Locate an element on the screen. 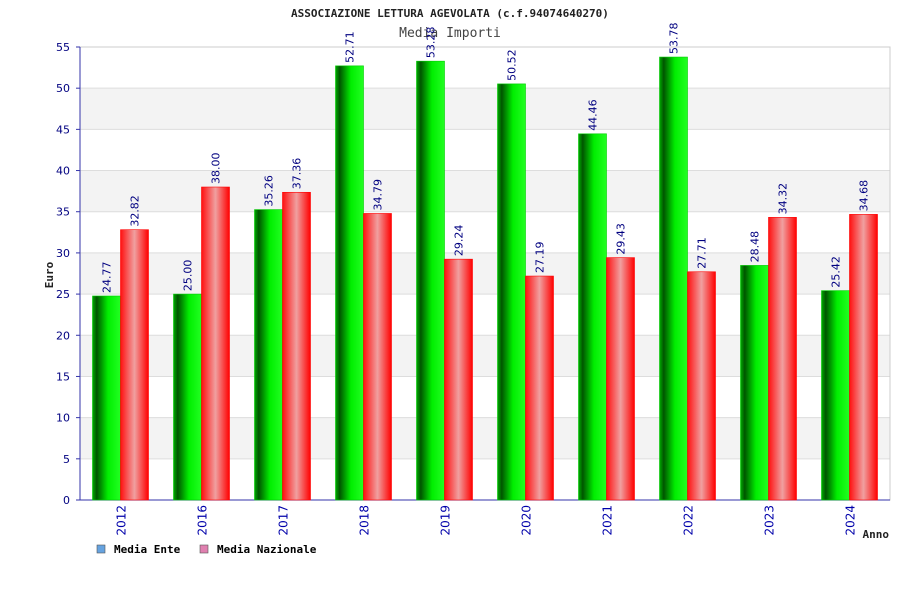 The height and width of the screenshot is (600, 900). value-label: 35.26 is located at coordinates (269, 191).